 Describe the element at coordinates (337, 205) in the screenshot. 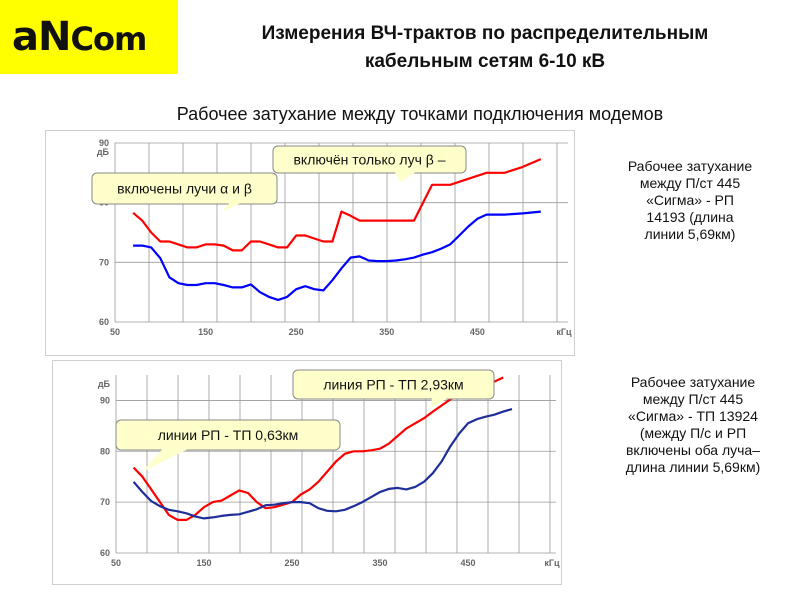

I see `chart1-series-1-line` at that location.